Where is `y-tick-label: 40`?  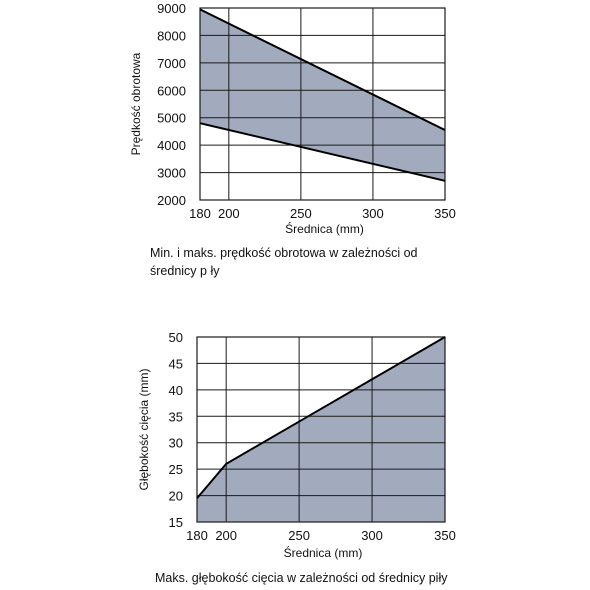
y-tick-label: 40 is located at coordinates (176, 390).